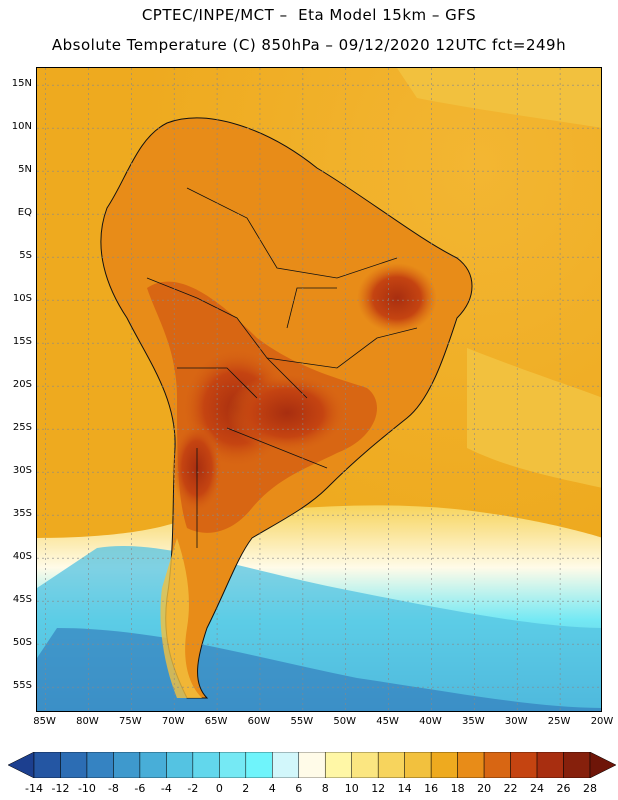 This screenshot has width=618, height=800. I want to click on lon-label: 20W, so click(602, 721).